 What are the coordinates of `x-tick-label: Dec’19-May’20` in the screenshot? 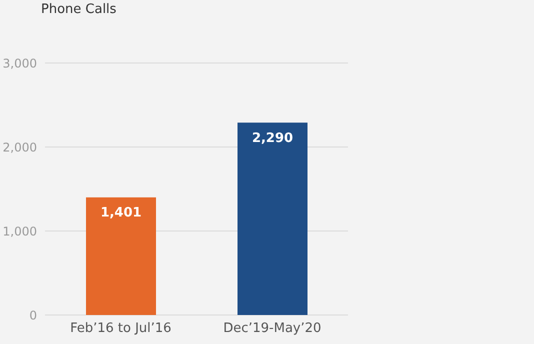 It's located at (272, 328).